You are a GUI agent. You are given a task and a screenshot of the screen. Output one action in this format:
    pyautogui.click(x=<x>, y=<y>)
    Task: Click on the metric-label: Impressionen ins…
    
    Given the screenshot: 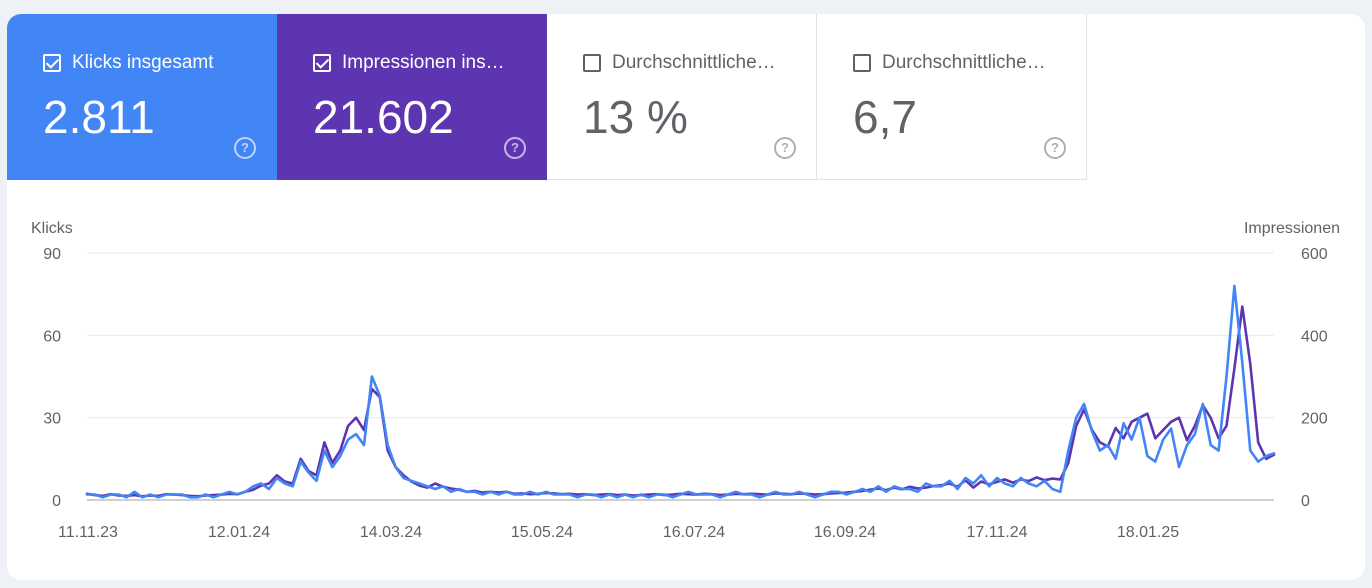 What is the action you would take?
    pyautogui.click(x=423, y=62)
    